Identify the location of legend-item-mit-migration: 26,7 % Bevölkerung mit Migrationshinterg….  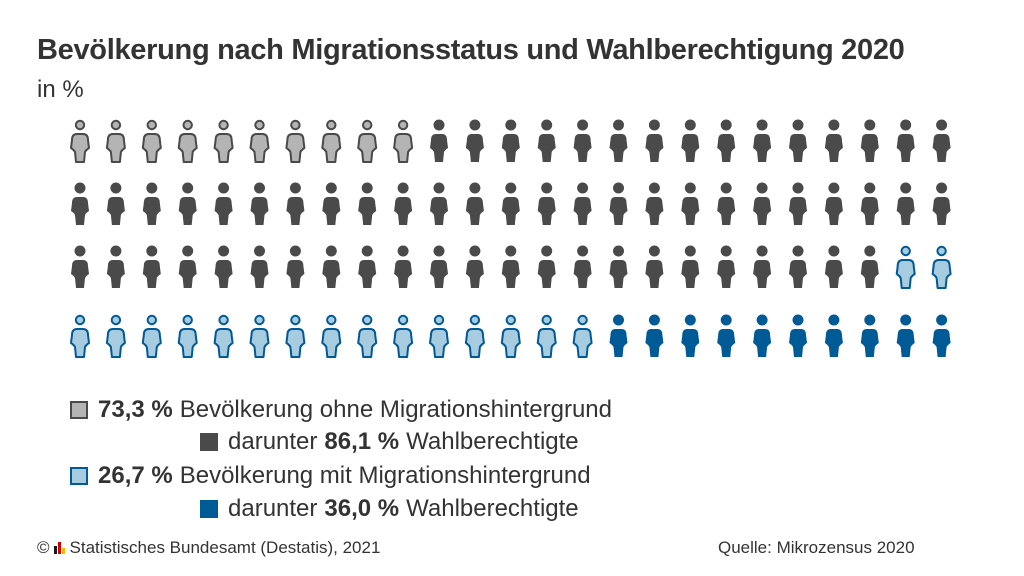
(330, 476).